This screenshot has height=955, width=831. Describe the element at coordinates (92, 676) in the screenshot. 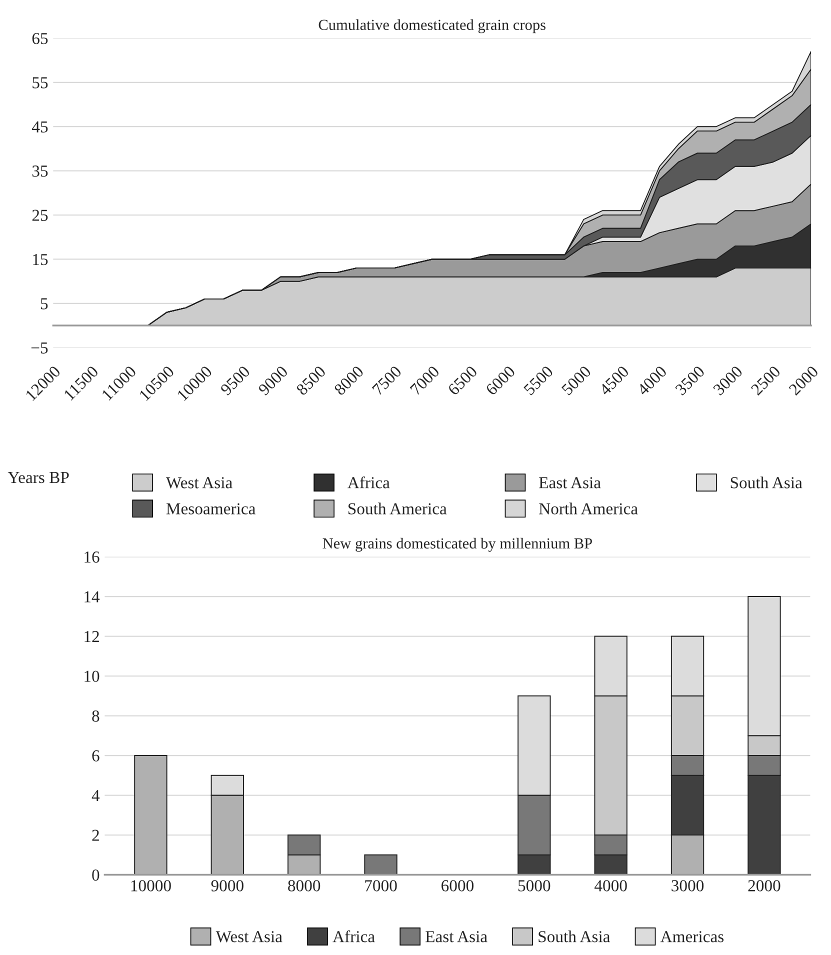

I see `y-tick-label: 10` at that location.